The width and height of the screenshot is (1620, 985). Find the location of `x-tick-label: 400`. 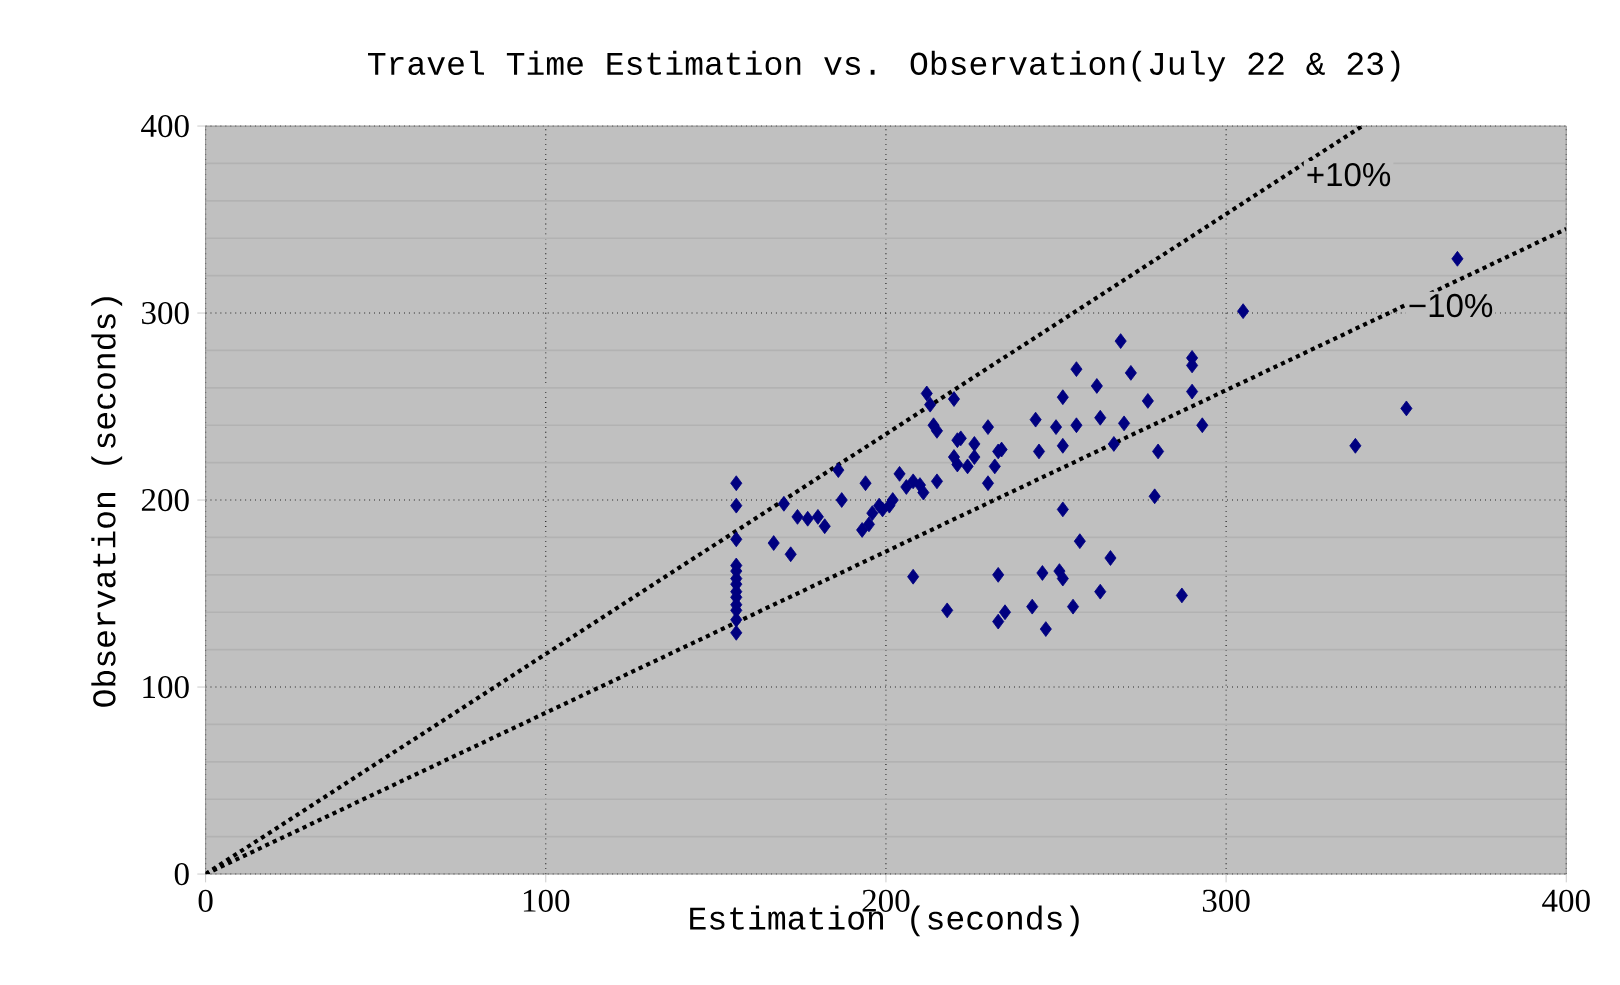

x-tick-label: 400 is located at coordinates (1566, 901).